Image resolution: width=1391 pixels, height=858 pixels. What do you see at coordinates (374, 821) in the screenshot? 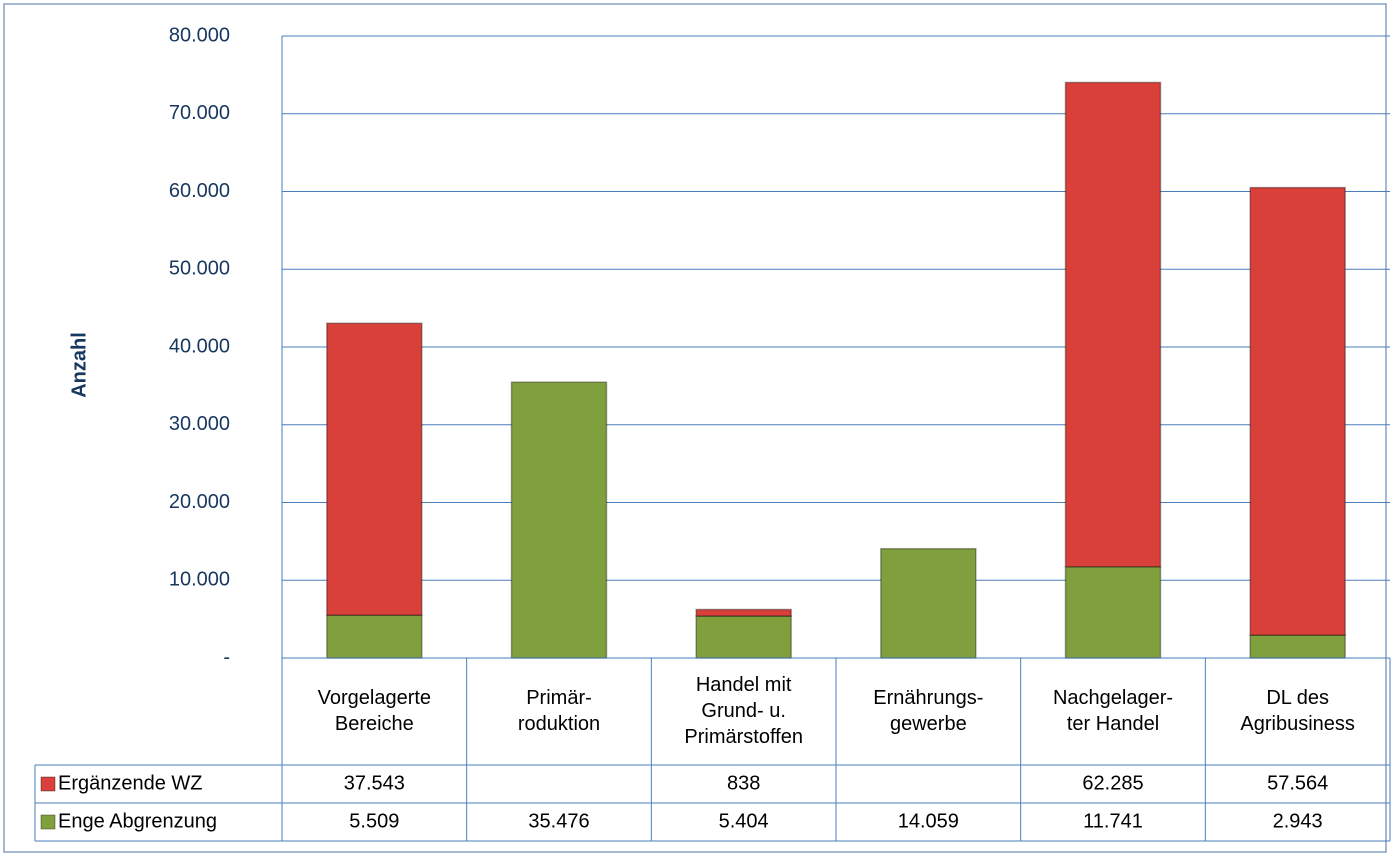
I see `table-value: 5.509` at bounding box center [374, 821].